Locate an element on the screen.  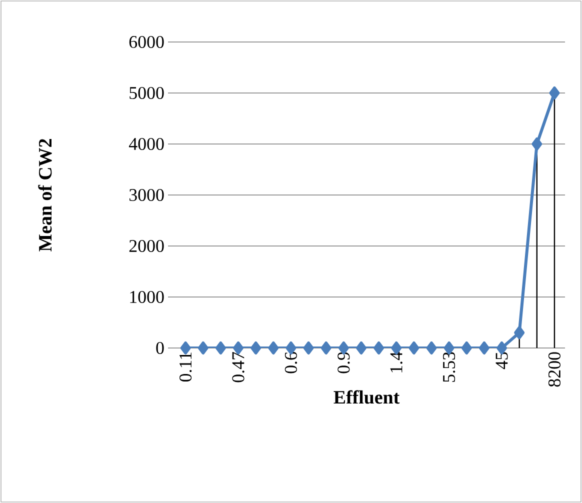
y-tick-label: 0 is located at coordinates (160, 348).